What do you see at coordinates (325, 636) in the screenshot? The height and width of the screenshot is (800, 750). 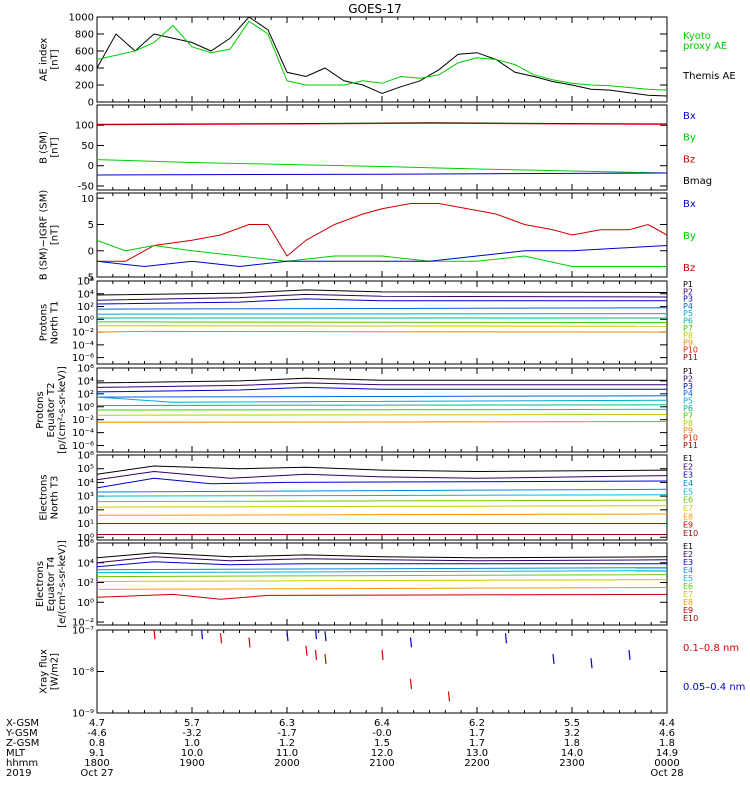 I see `xray-point-0-05-0-4-nm` at bounding box center [325, 636].